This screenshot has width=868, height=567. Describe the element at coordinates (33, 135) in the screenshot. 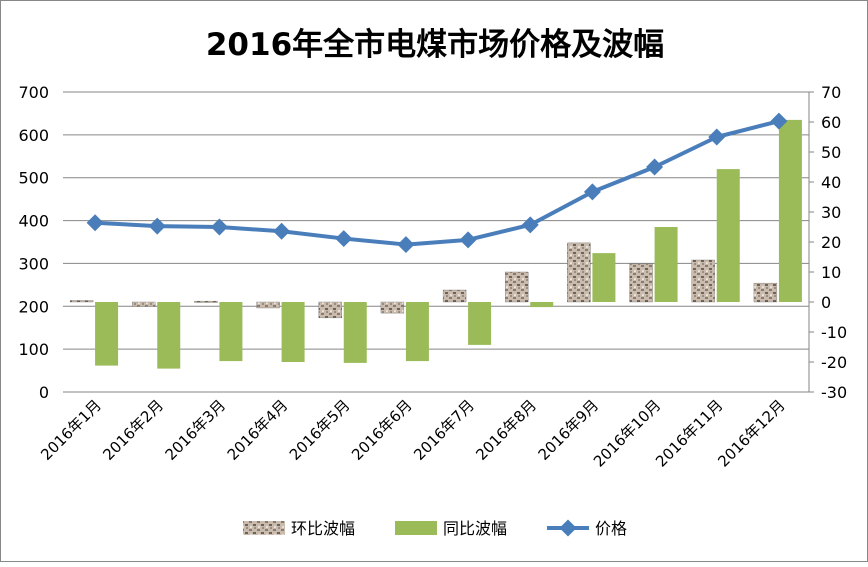

I see `left-tick-label: 600` at that location.